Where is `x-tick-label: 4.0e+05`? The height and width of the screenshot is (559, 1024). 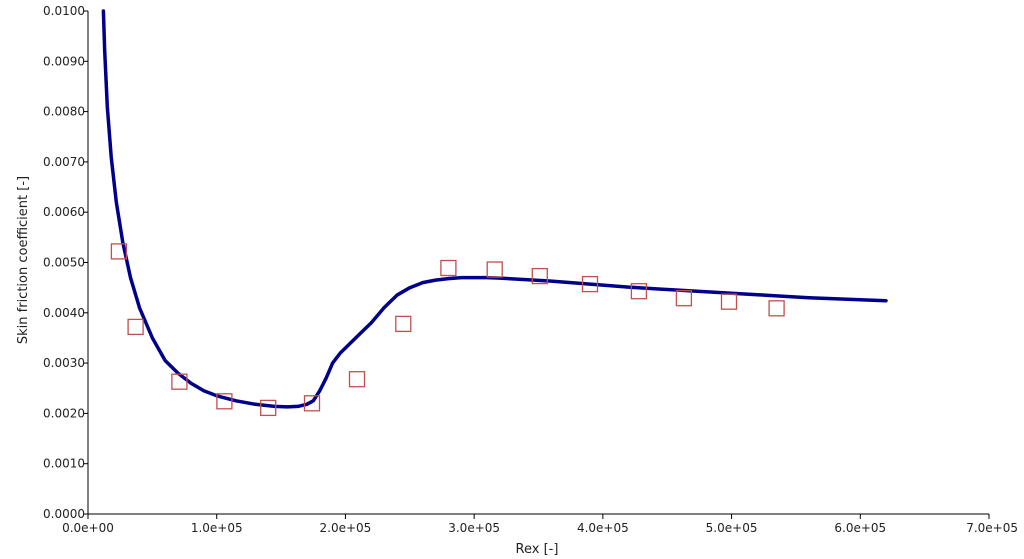
x-tick-label: 4.0e+05 is located at coordinates (603, 528).